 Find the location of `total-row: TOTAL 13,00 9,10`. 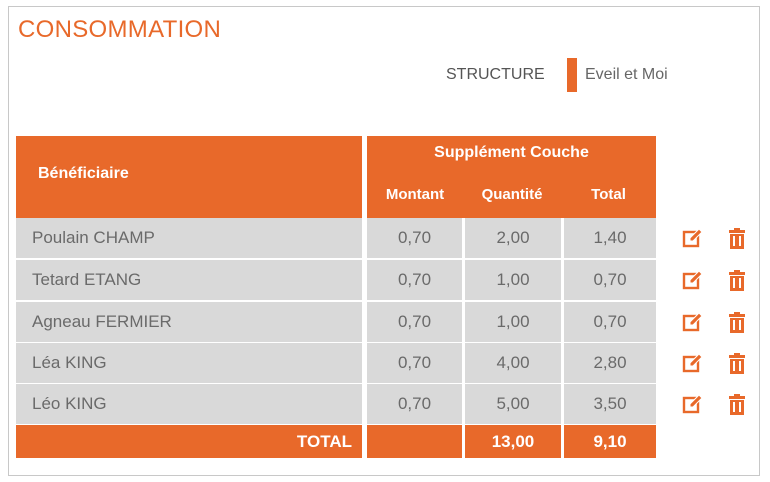

total-row: TOTAL 13,00 9,10 is located at coordinates (336, 441).